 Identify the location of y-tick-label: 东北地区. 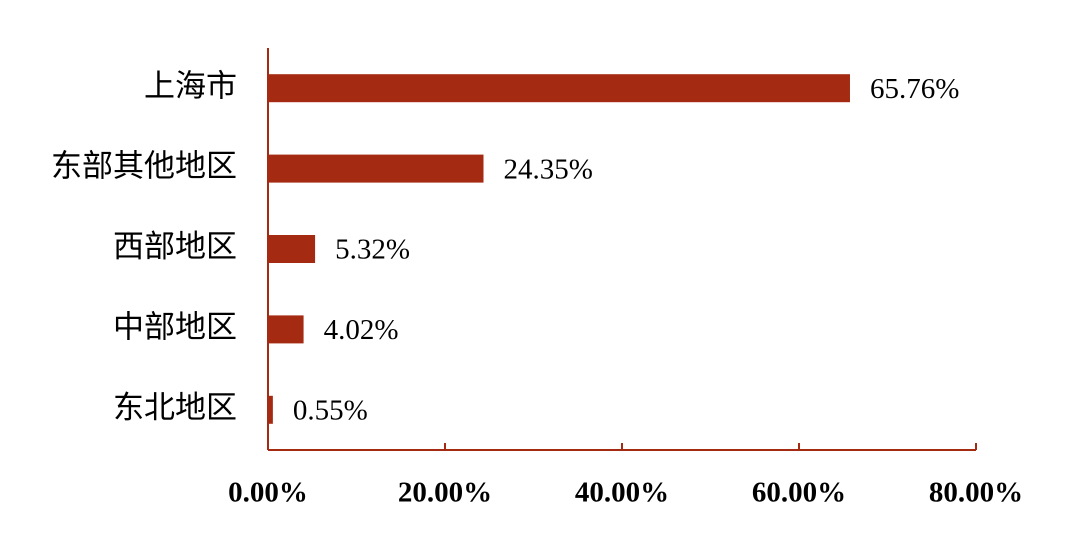
(175, 407).